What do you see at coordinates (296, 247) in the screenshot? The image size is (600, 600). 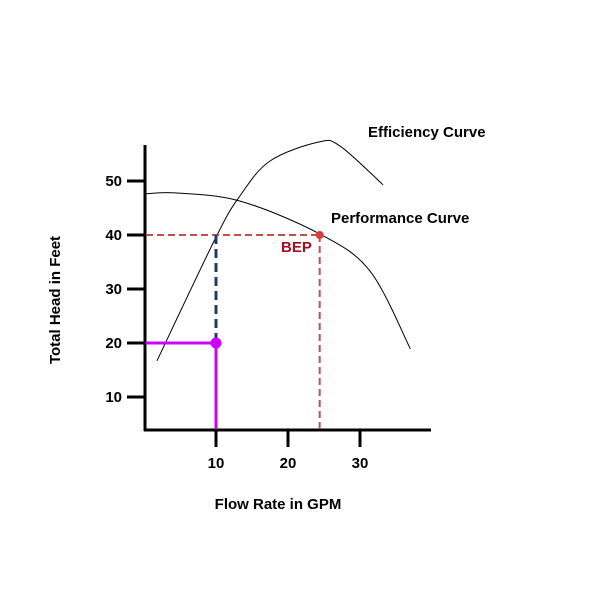 I see `bep-label: BEP` at bounding box center [296, 247].